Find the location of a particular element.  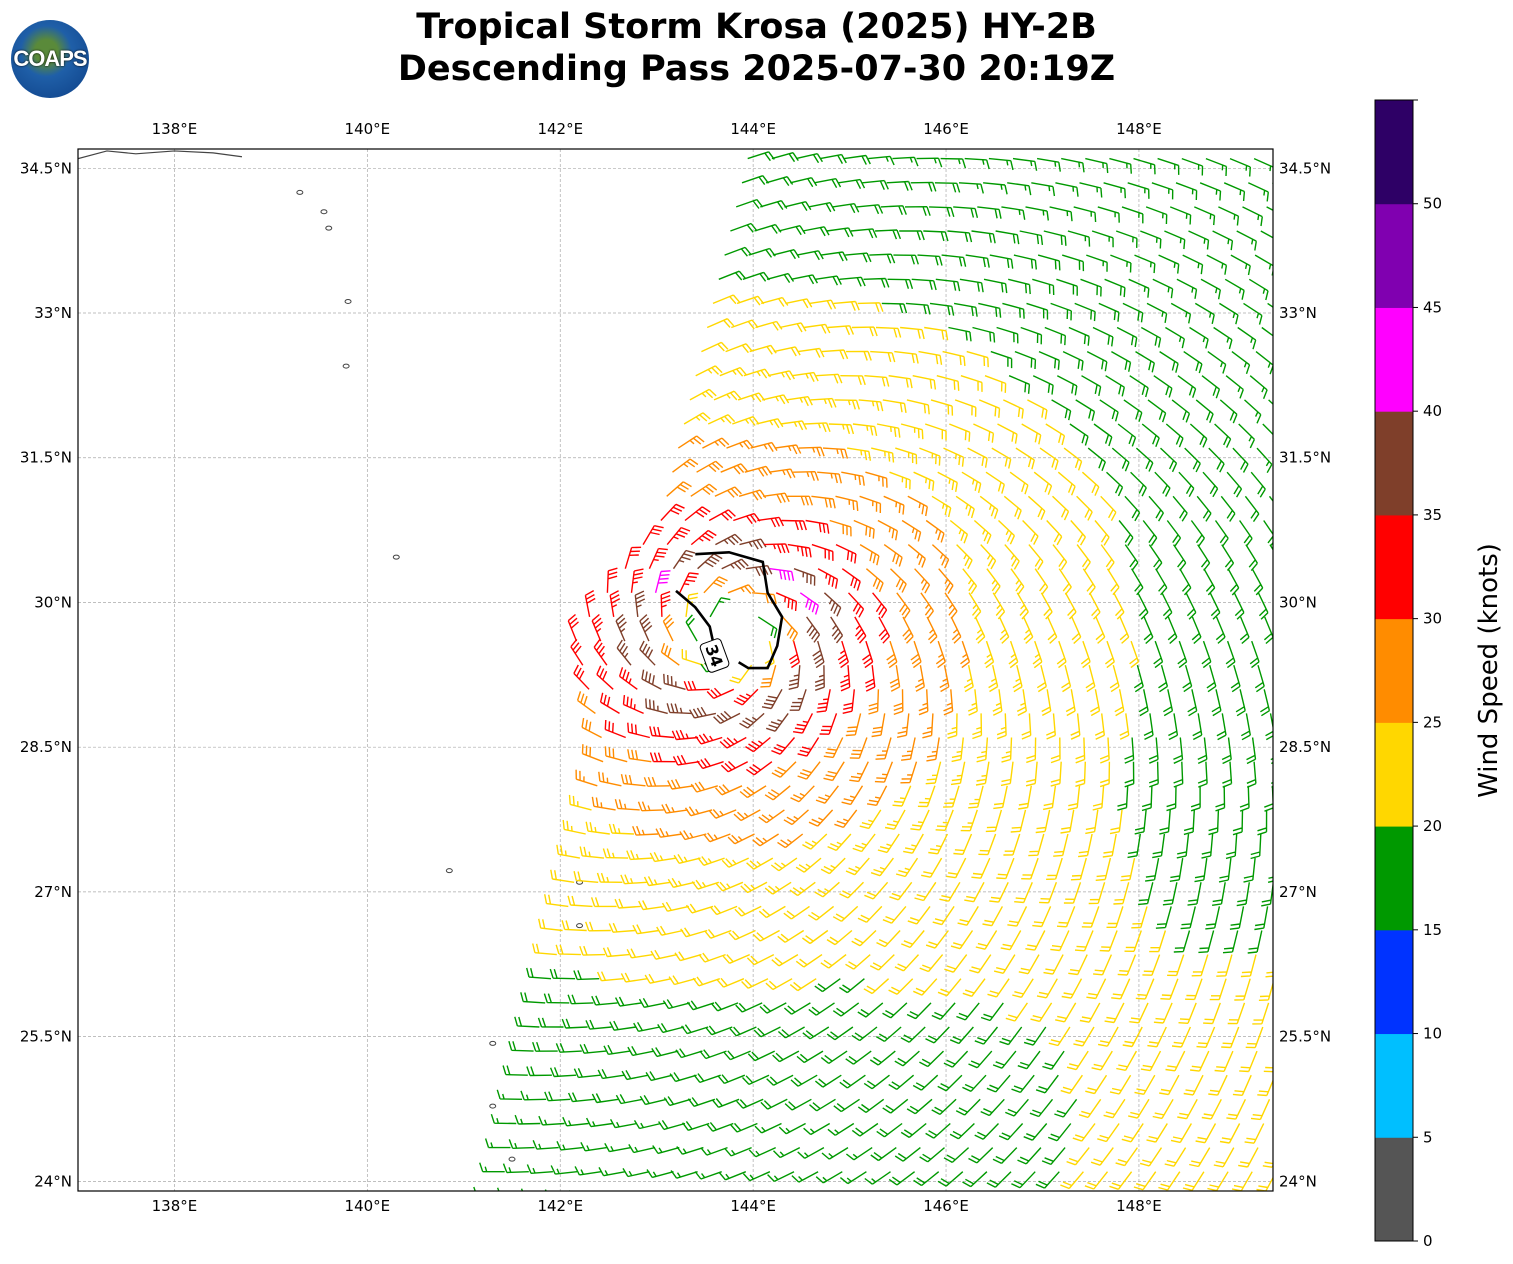

y-tick-label: 24°N is located at coordinates (1298, 1181).